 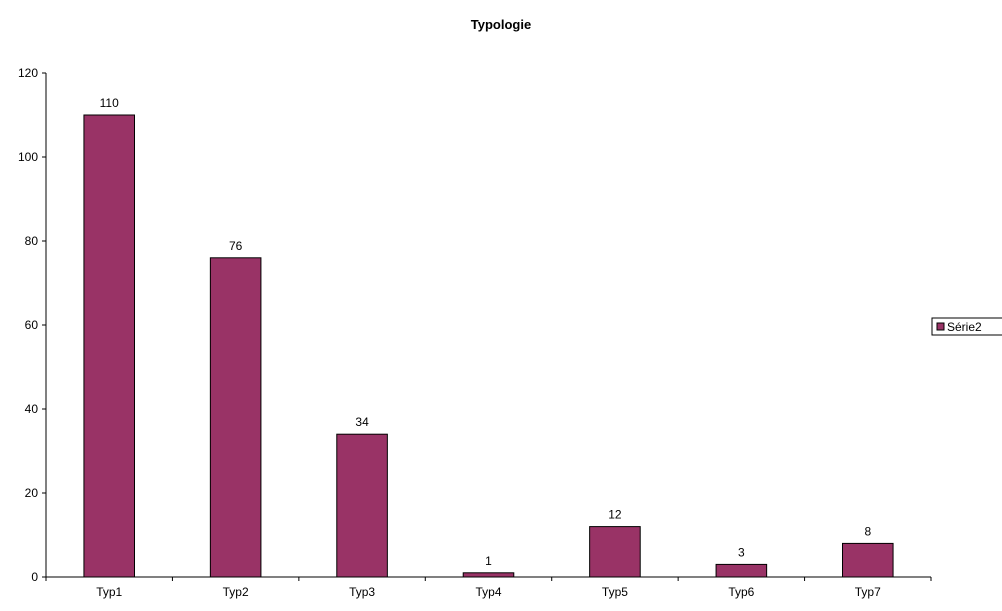 What do you see at coordinates (236, 592) in the screenshot?
I see `x-tick-label: Typ2` at bounding box center [236, 592].